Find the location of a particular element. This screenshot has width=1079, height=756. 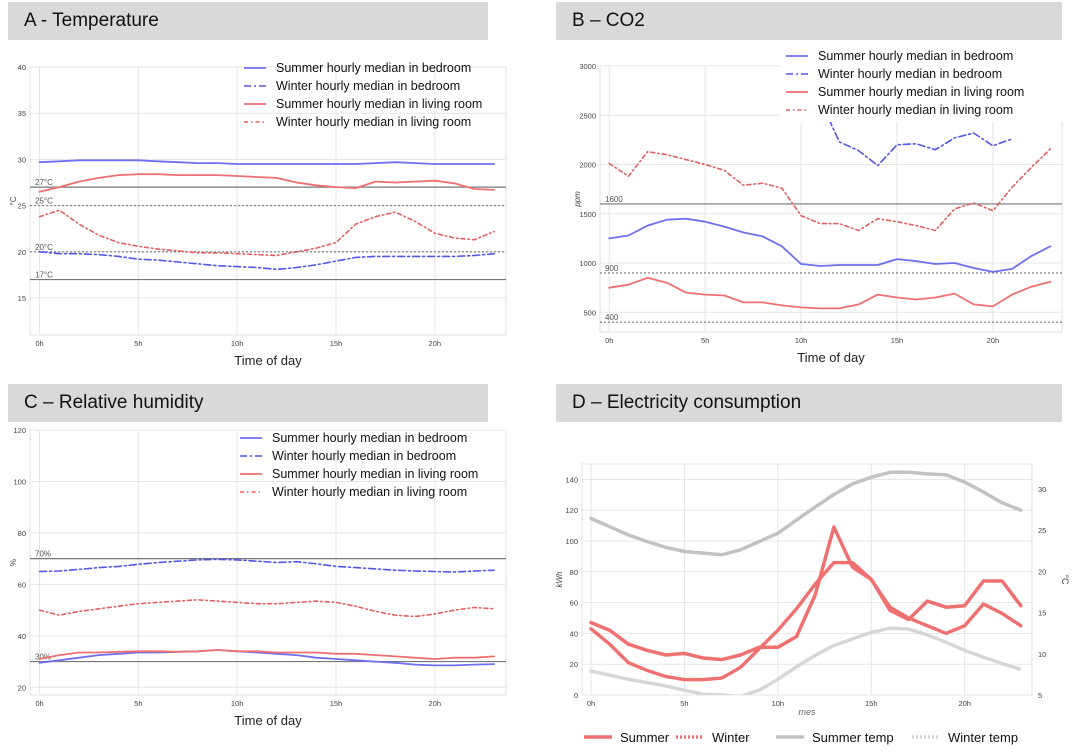

legend-label: Winter temp is located at coordinates (983, 737).